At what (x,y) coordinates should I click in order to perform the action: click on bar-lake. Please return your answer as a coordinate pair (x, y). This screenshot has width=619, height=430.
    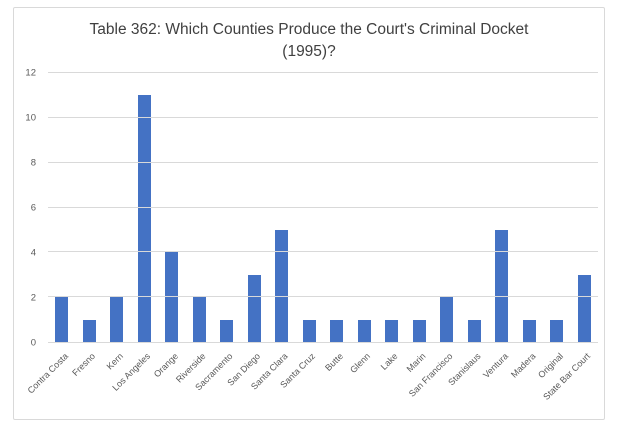
    Looking at the image, I should click on (392, 330).